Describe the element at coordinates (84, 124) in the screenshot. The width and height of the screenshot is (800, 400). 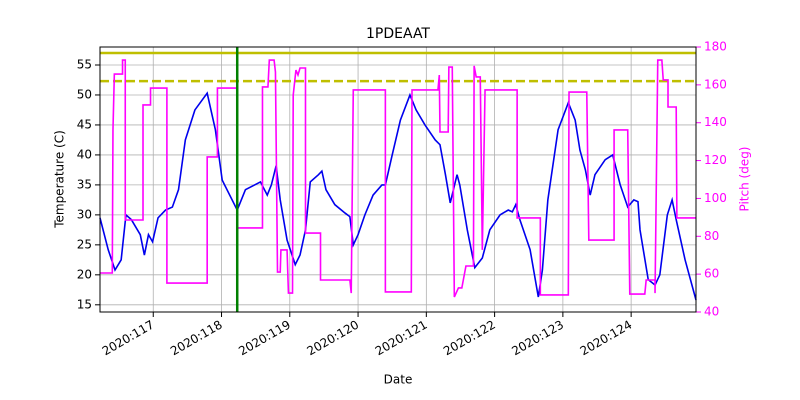
I see `y-tick-label: 45` at that location.